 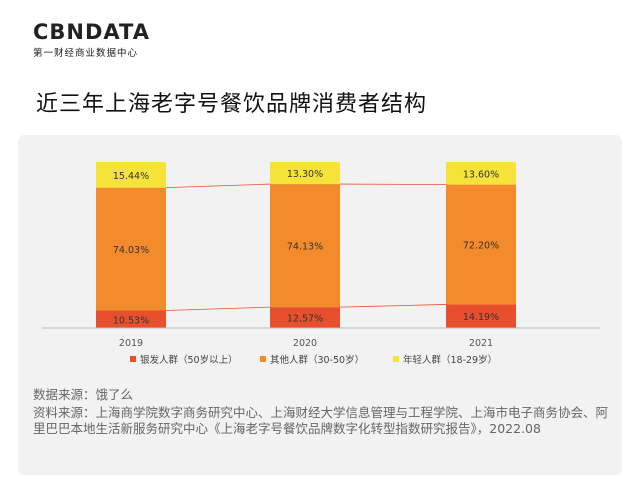 What do you see at coordinates (86, 53) in the screenshot?
I see `logo-subtitle: 第一财经商业数据中心` at bounding box center [86, 53].